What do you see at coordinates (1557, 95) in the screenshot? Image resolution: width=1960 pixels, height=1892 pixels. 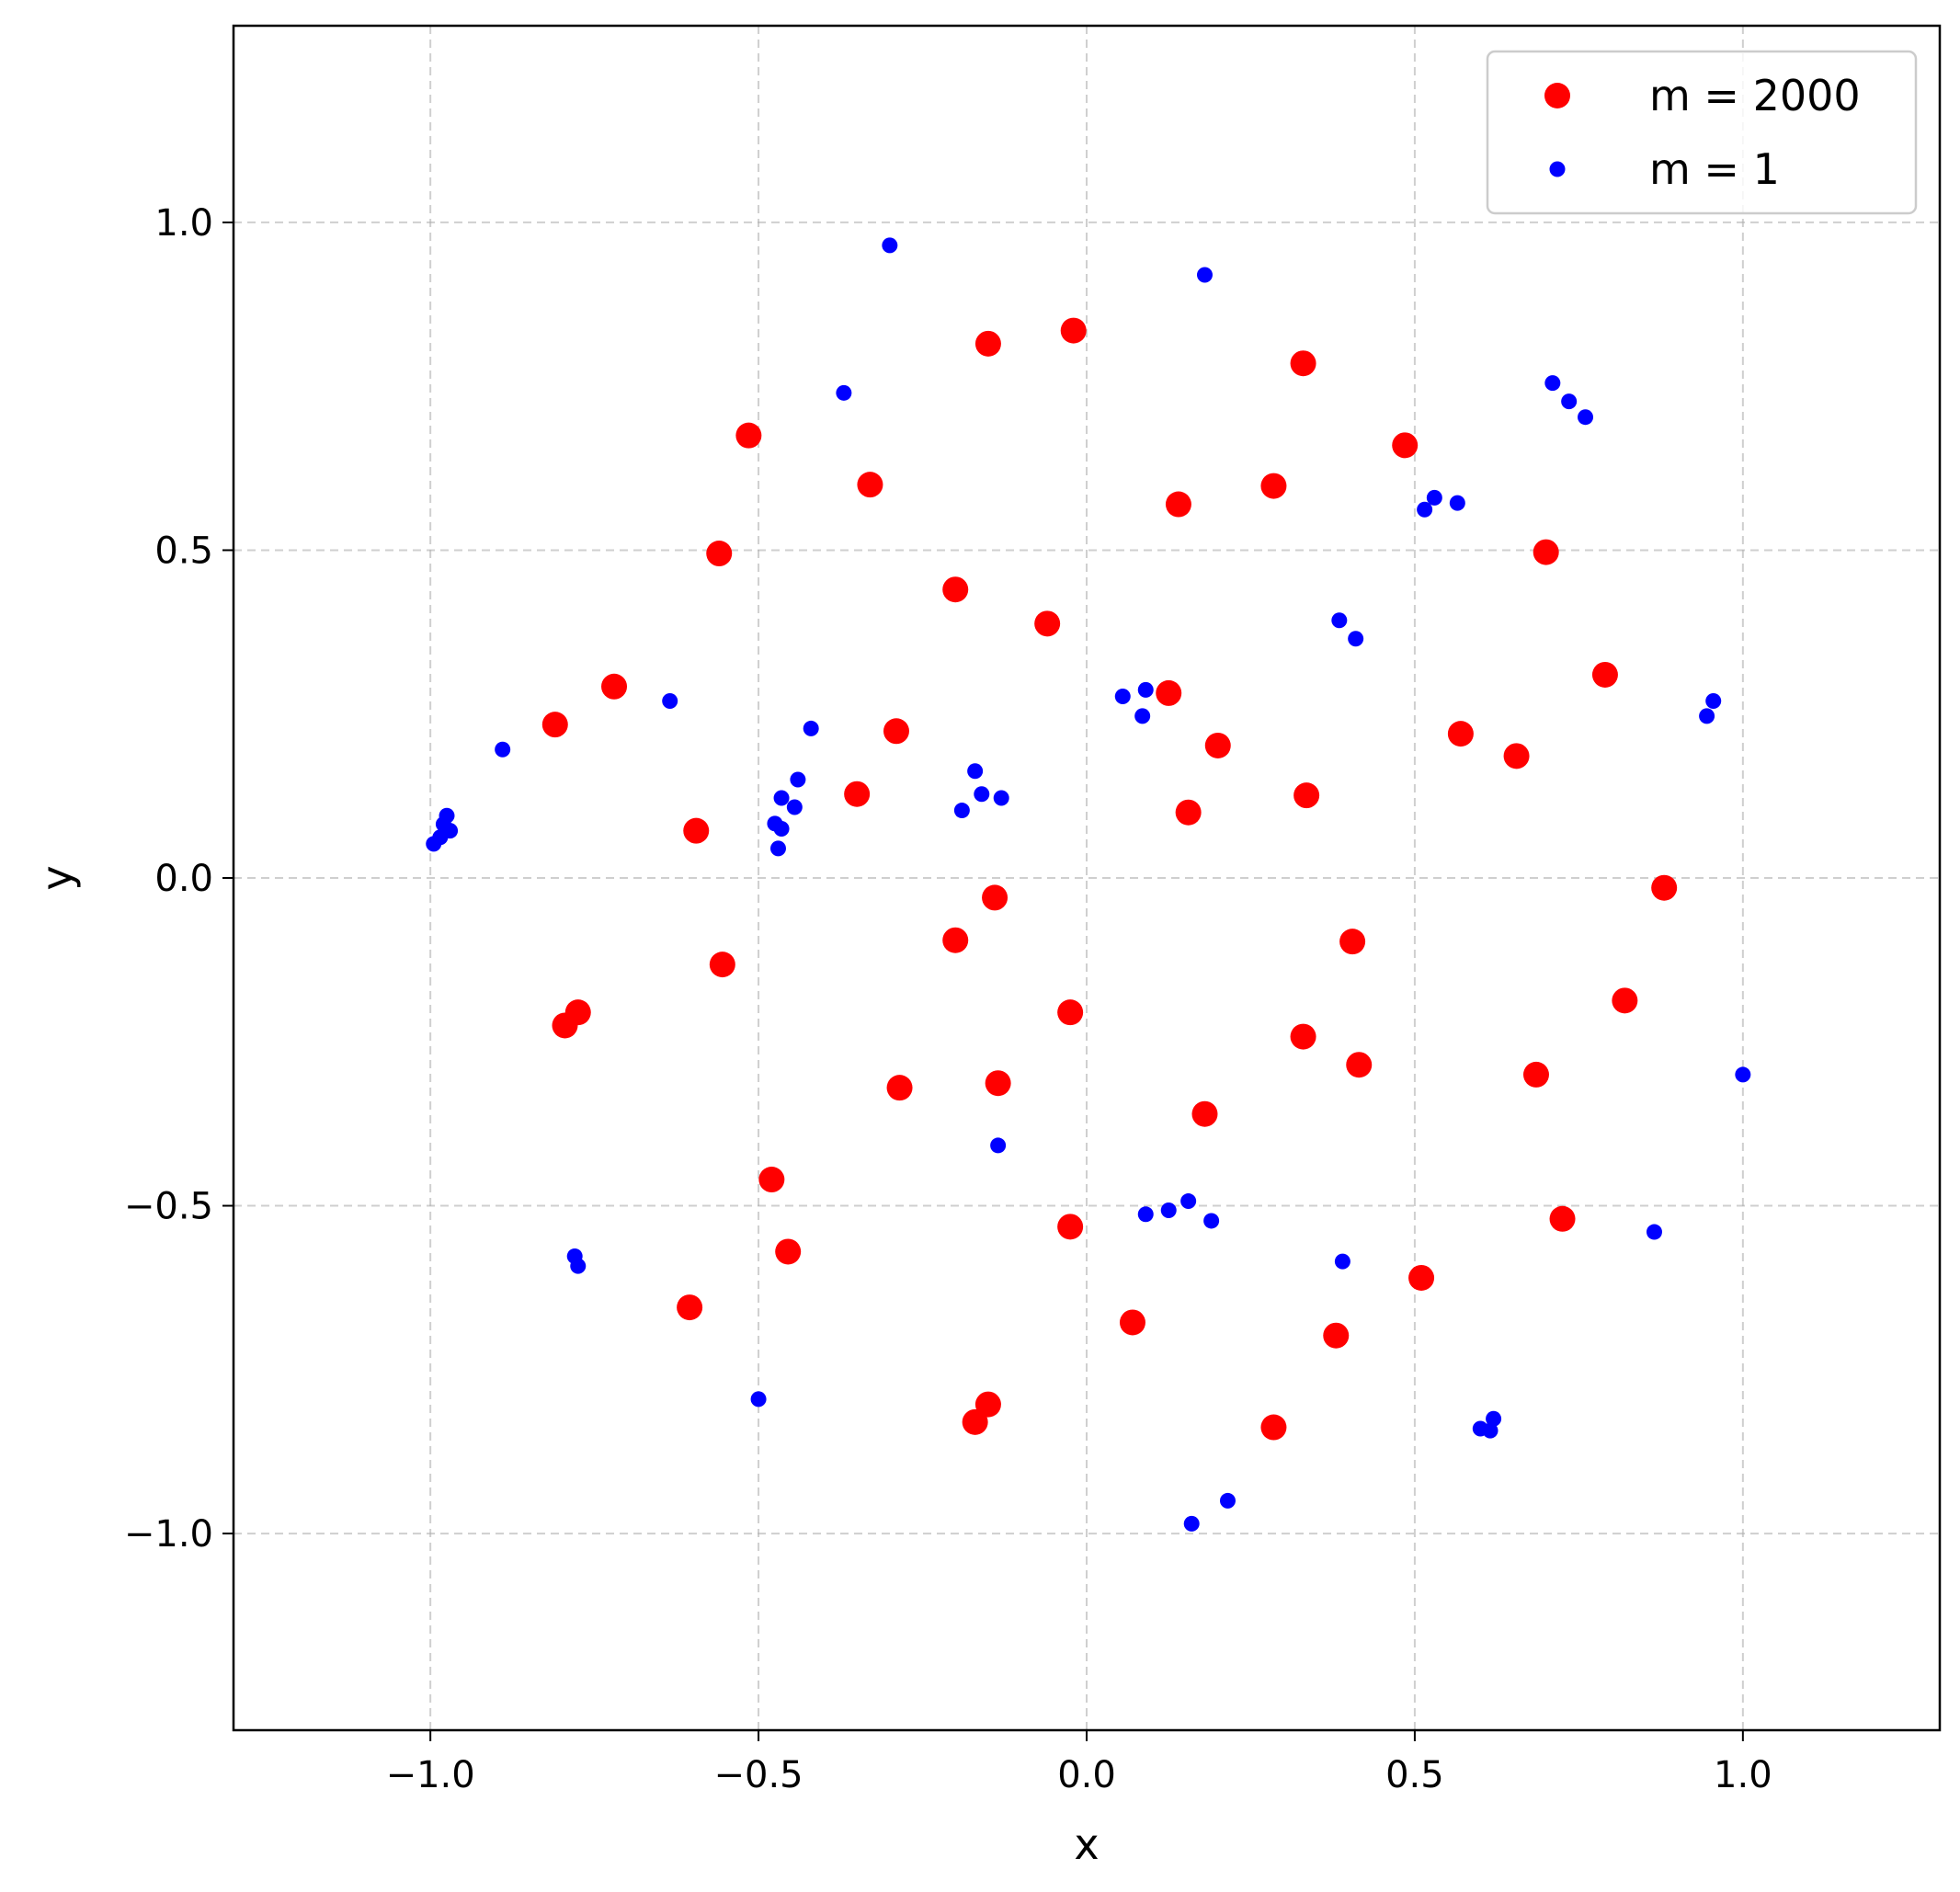 I see `legend-marker` at bounding box center [1557, 95].